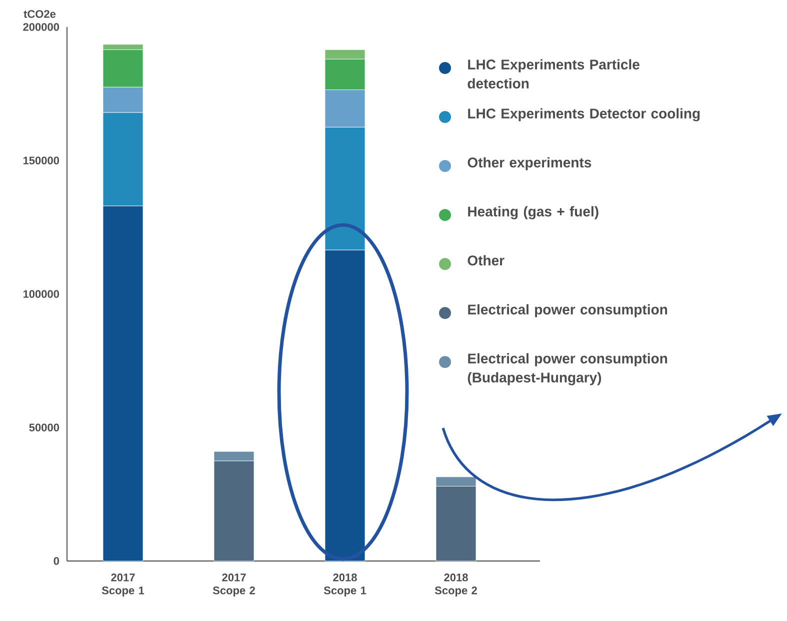  Describe the element at coordinates (233, 585) in the screenshot. I see `x-tick-label: 2017 Scope 2` at that location.